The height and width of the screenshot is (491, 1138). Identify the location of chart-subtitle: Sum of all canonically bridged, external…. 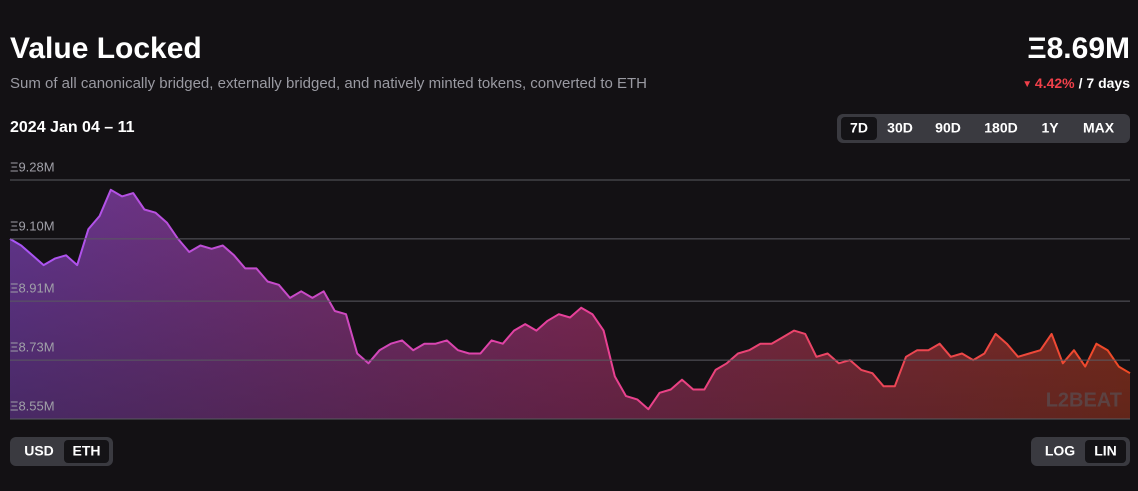
(328, 83).